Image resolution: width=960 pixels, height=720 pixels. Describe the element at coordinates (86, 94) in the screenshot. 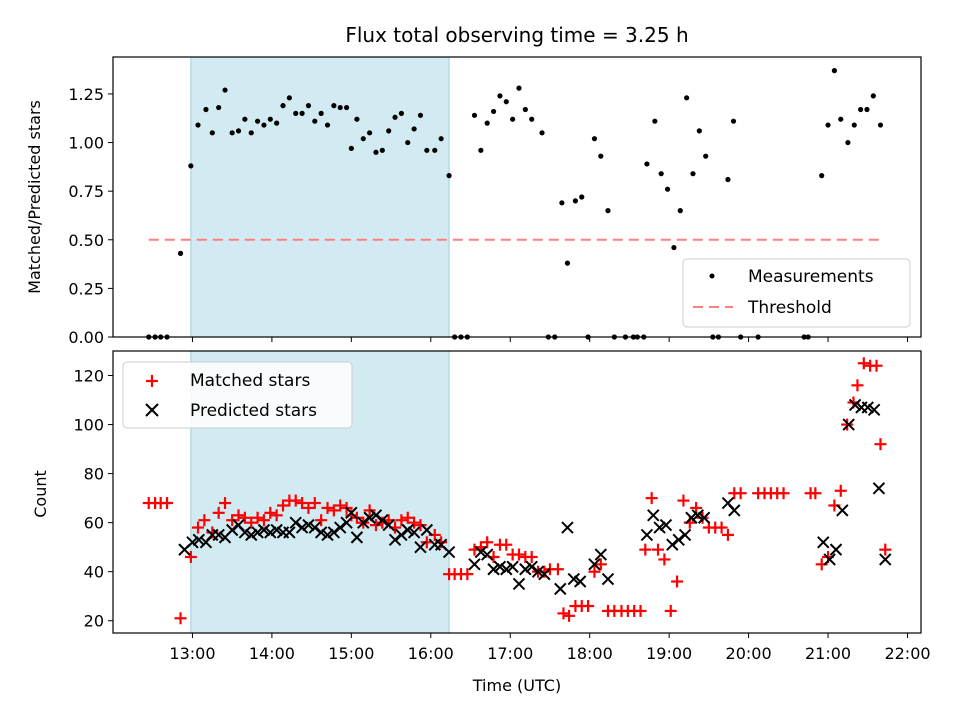

I see `top-y-tick-label: 1.25` at that location.